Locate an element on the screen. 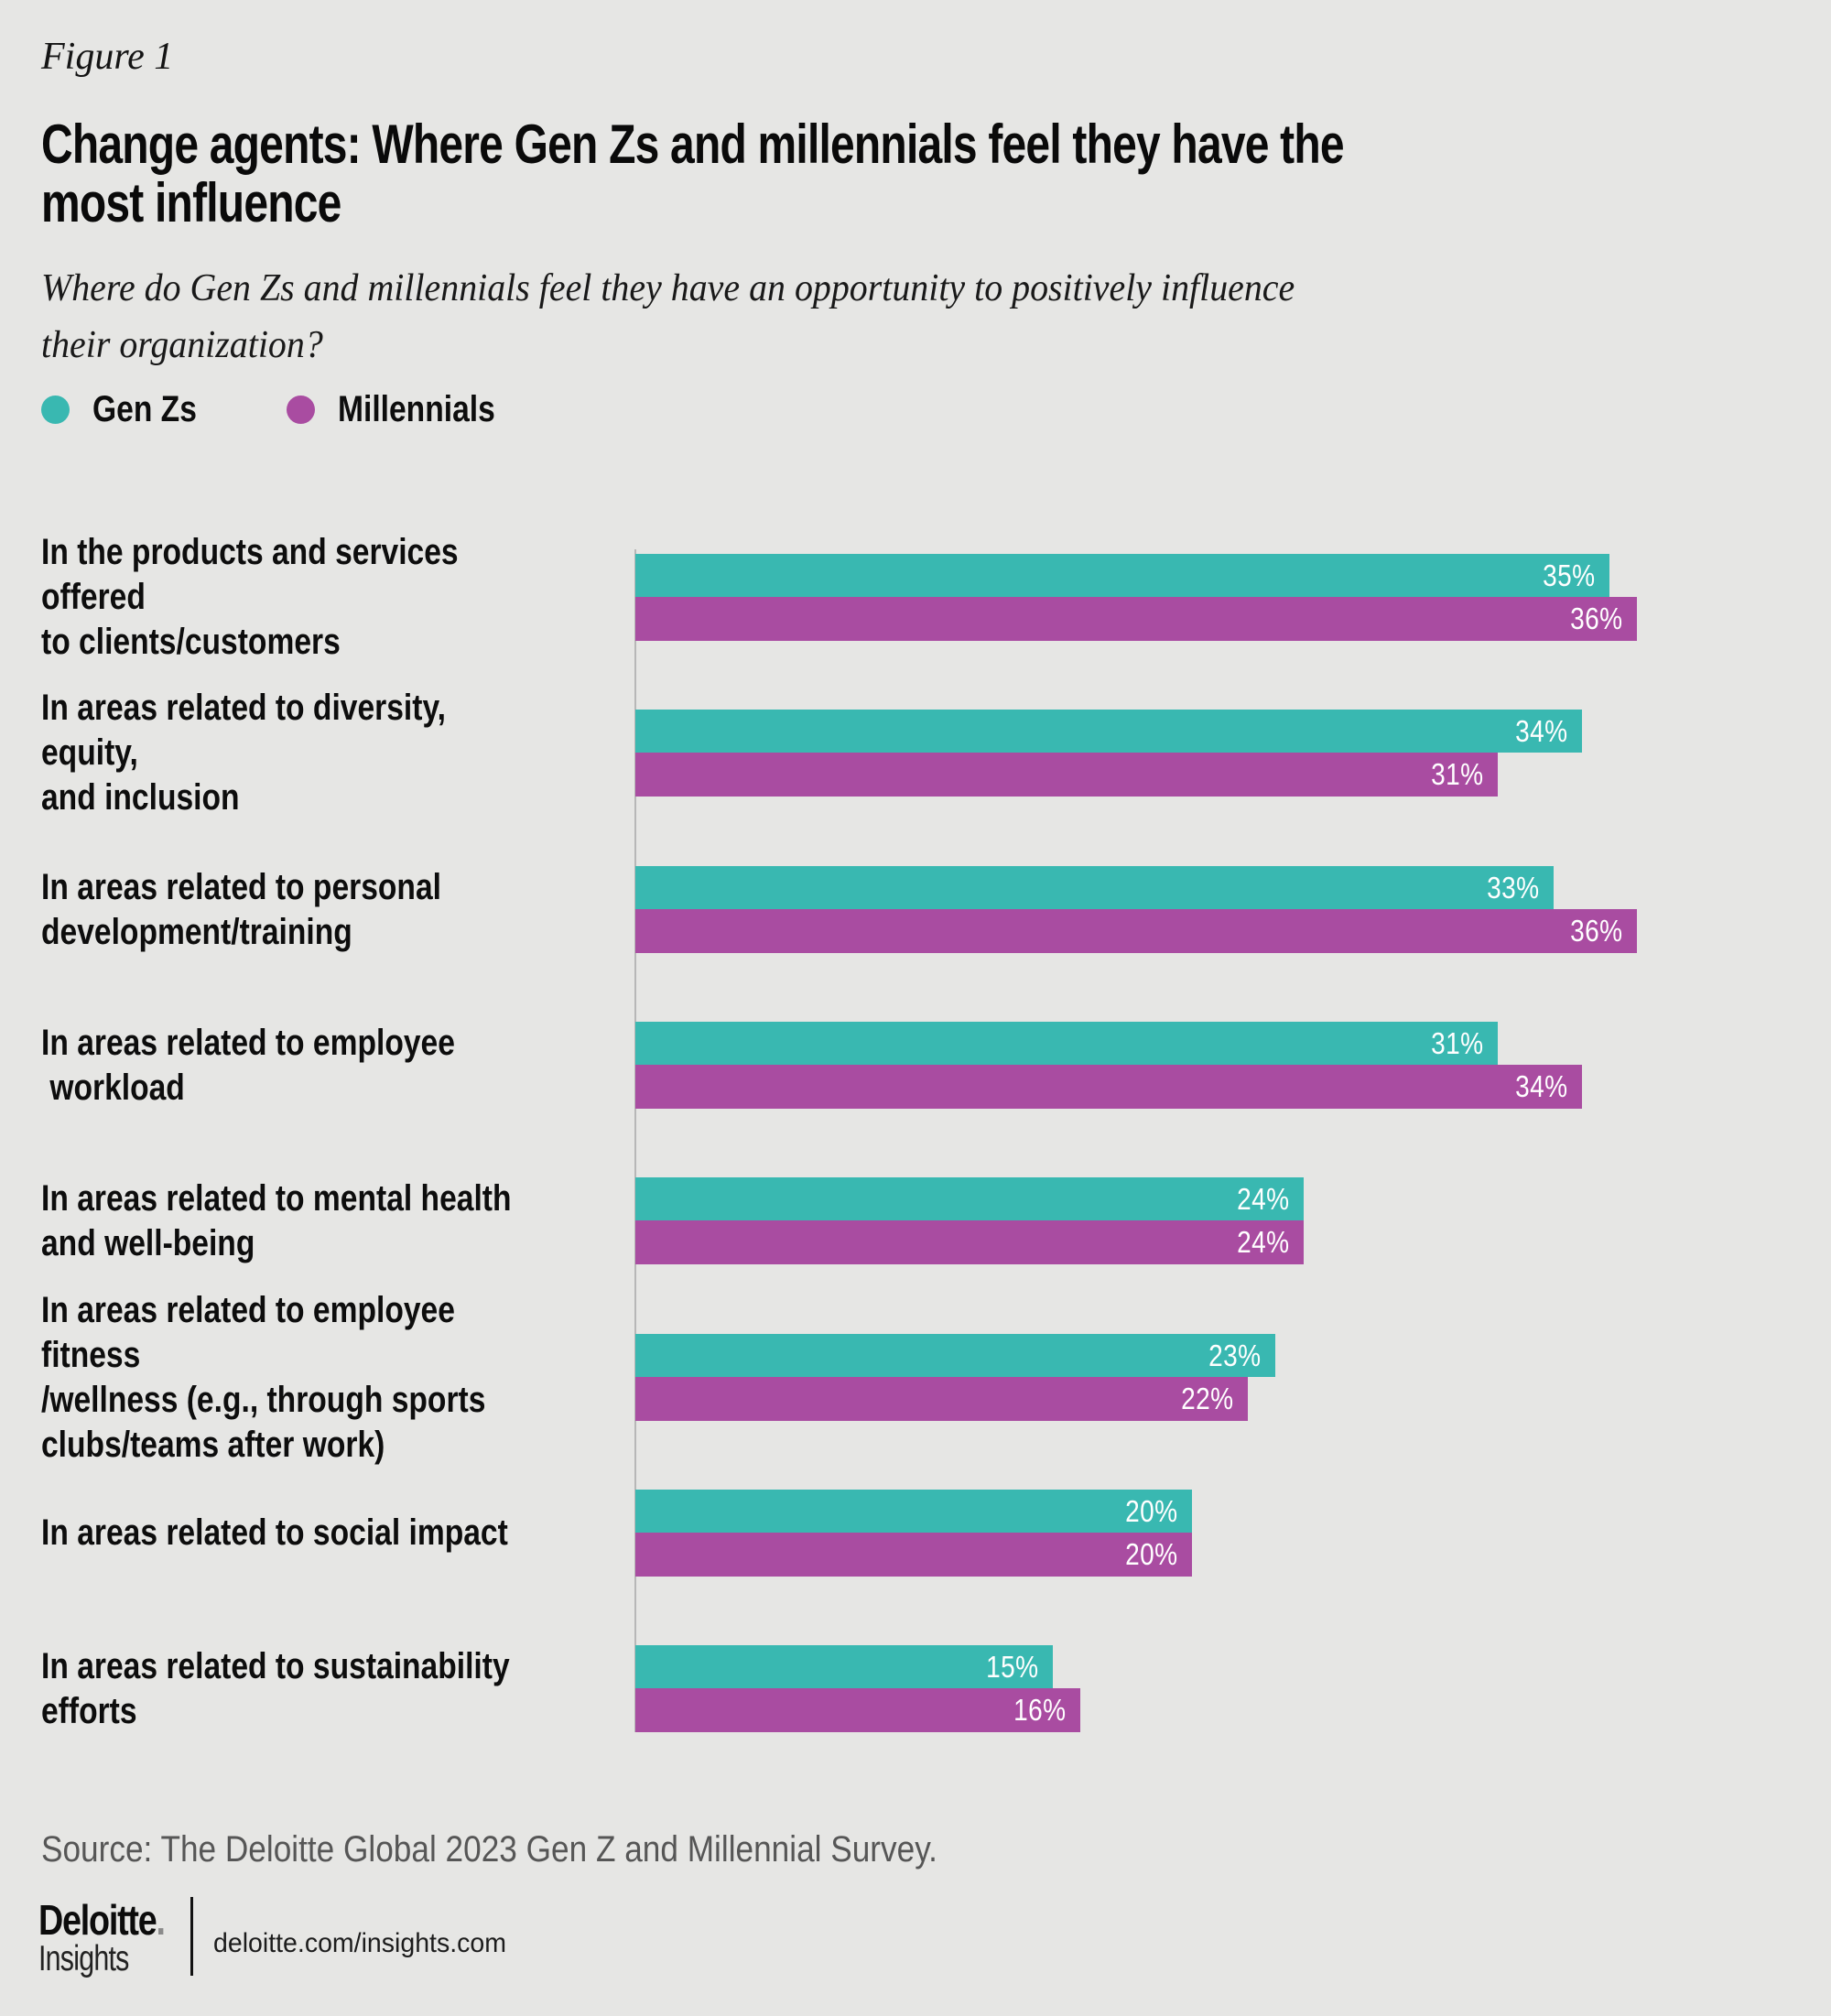 This screenshot has height=2016, width=1831. genz-bar: 15% is located at coordinates (844, 1666).